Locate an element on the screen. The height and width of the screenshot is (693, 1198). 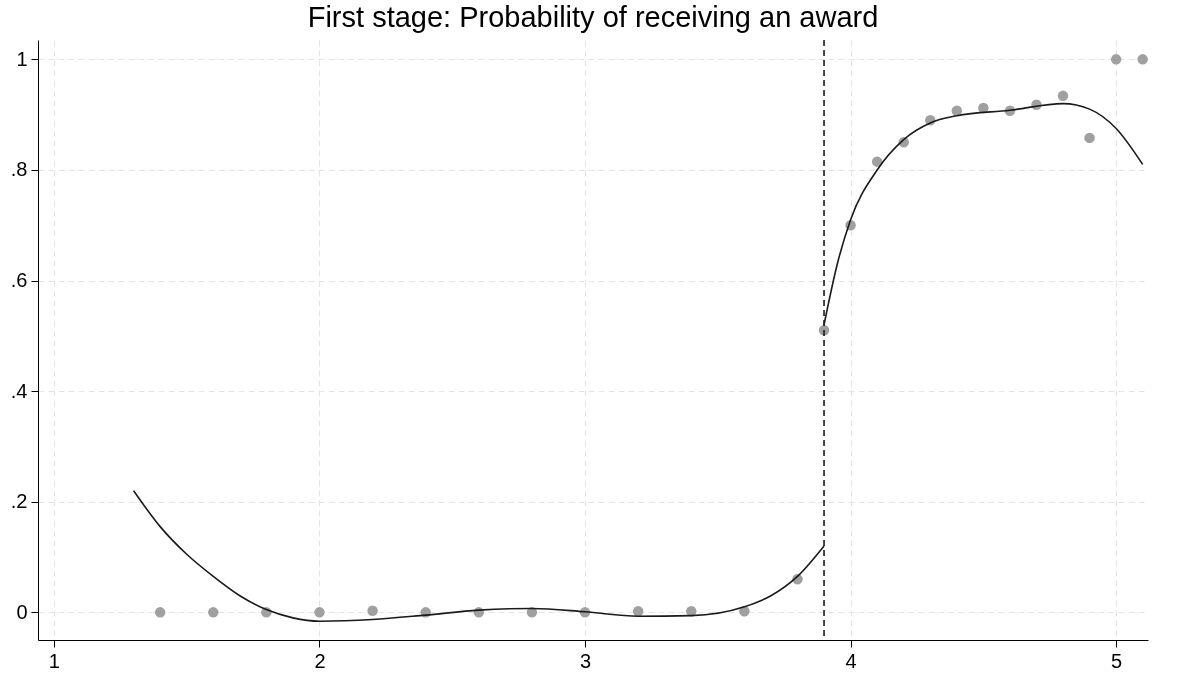
y-tick-label: .4 is located at coordinates (19, 390).